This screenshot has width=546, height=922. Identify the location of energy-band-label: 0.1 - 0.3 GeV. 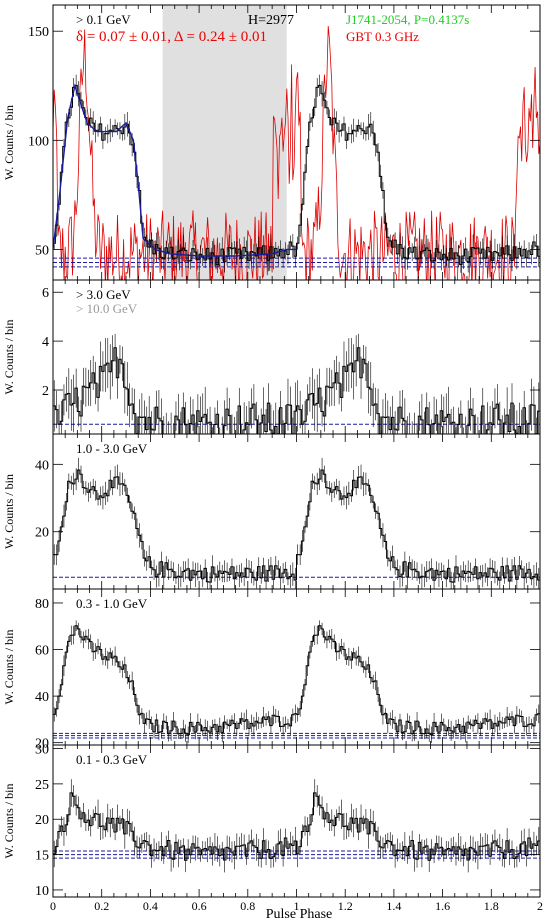
(112, 759).